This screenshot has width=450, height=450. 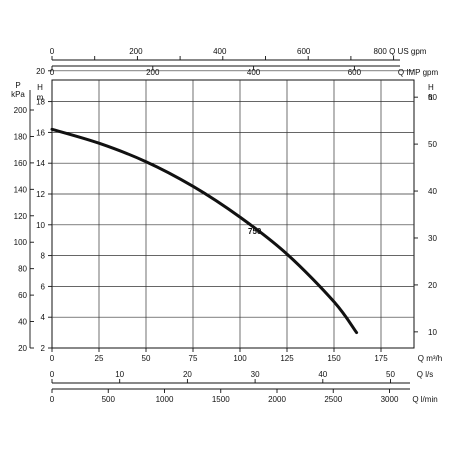 What do you see at coordinates (432, 285) in the screenshot?
I see `y-tick-label-ft: 20` at bounding box center [432, 285].